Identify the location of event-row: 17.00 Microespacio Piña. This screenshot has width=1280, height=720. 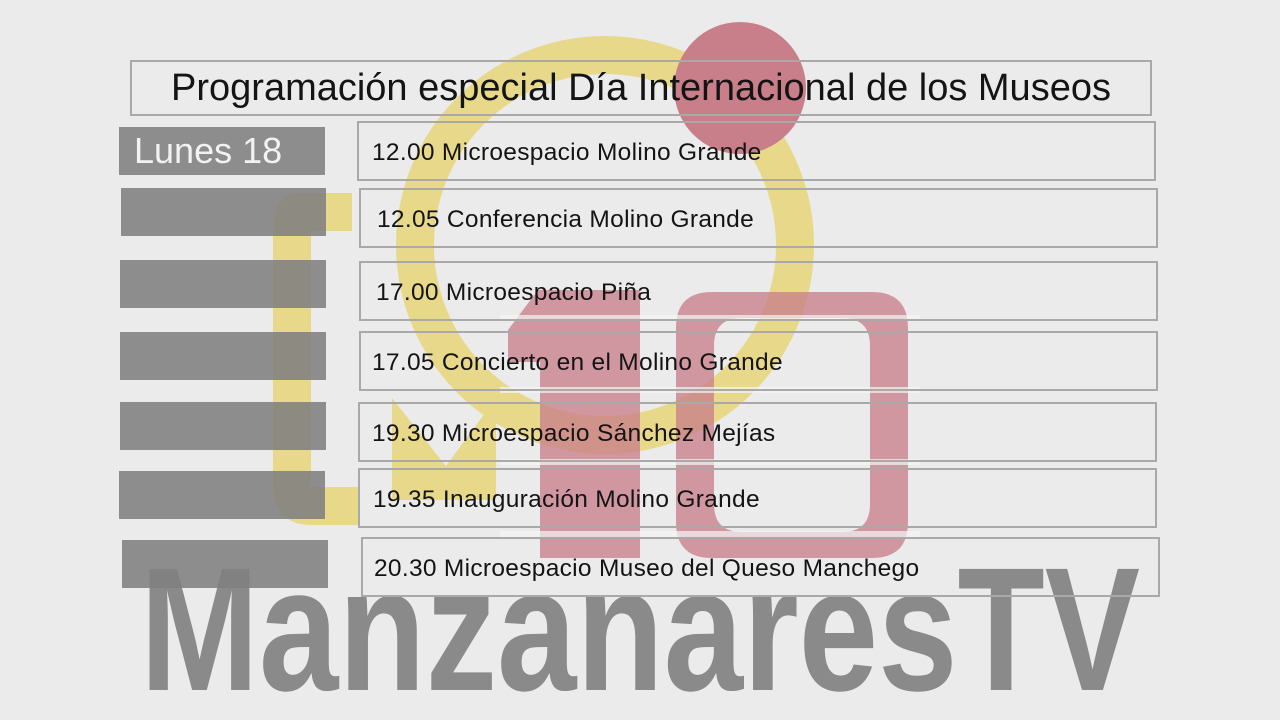
(758, 291).